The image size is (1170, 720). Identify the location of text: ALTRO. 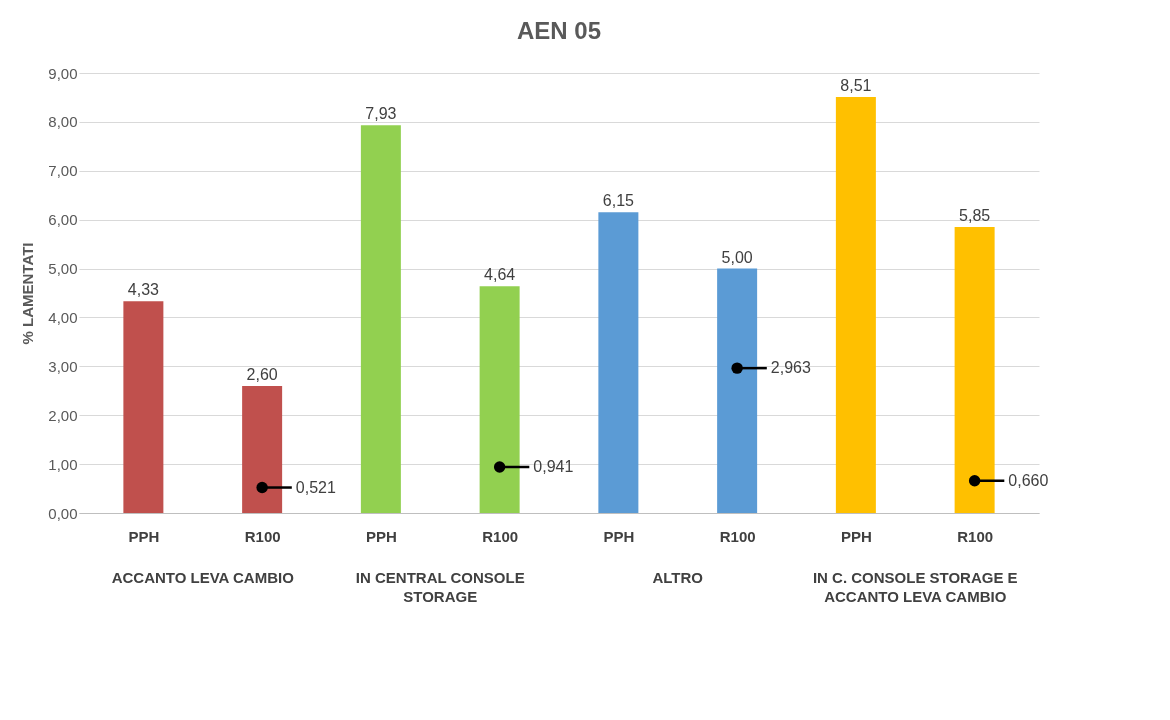
(678, 577).